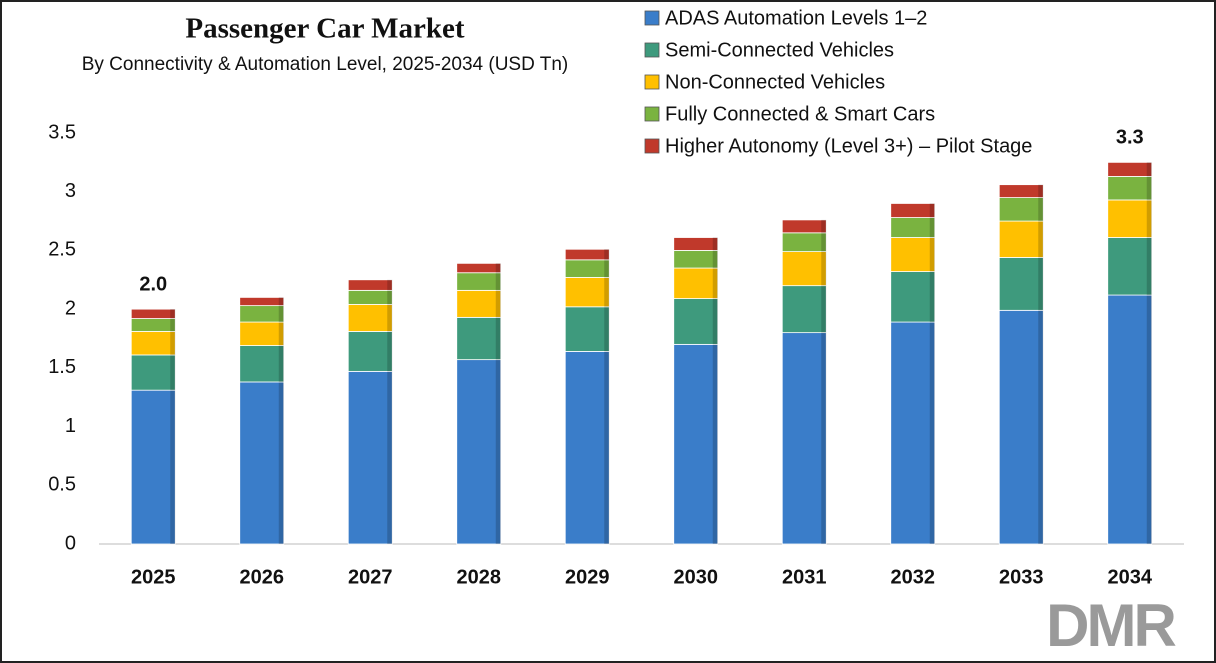 The height and width of the screenshot is (663, 1216). Describe the element at coordinates (1111, 625) in the screenshot. I see `logo: DMR` at that location.